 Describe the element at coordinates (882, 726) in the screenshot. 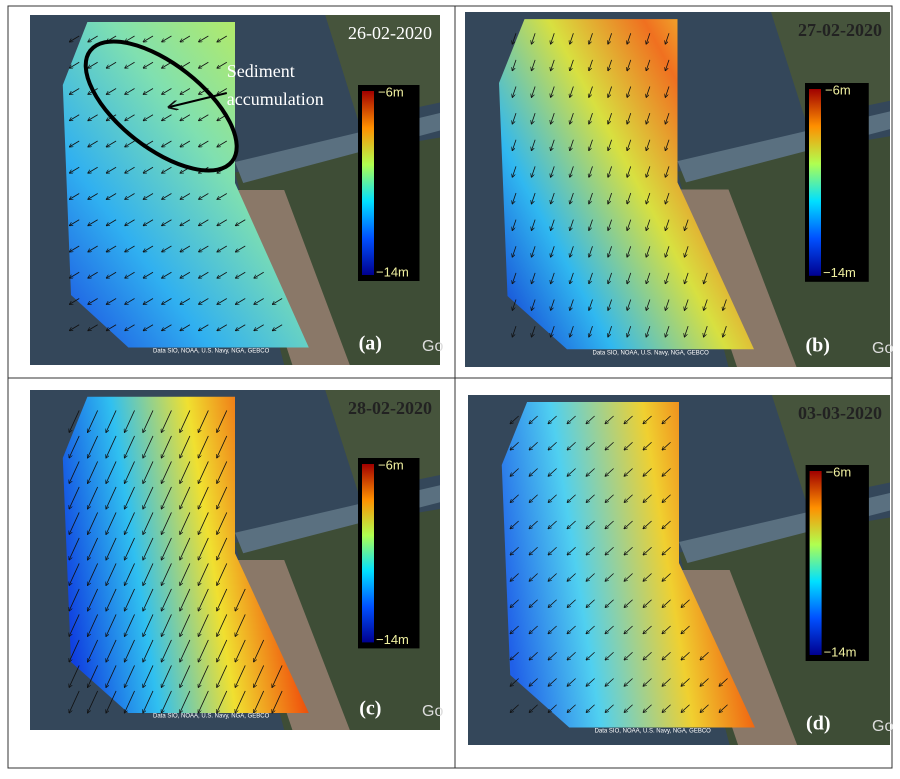

I see `logo: Go` at that location.